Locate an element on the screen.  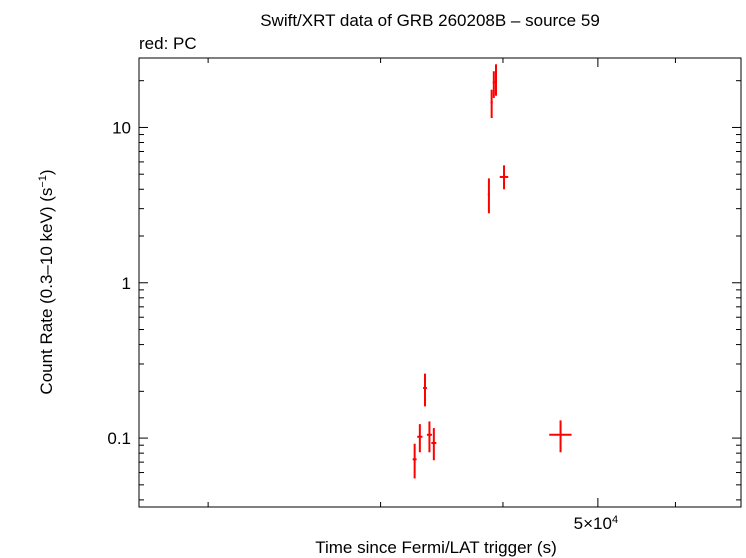
x-tick-labels: 5×10⁴ is located at coordinates (596, 523).